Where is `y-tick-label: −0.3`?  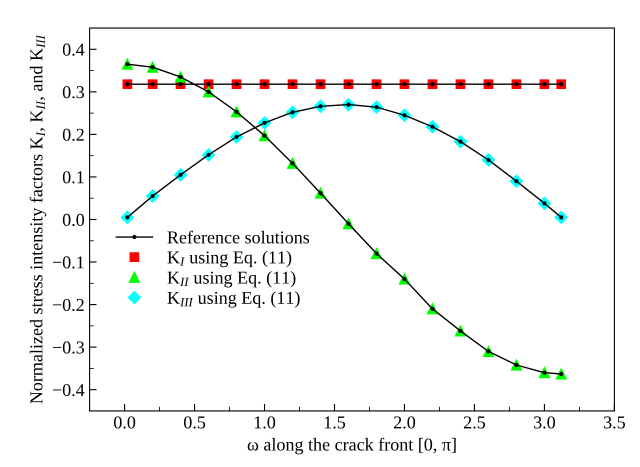
y-tick-label: −0.3 is located at coordinates (68, 347).